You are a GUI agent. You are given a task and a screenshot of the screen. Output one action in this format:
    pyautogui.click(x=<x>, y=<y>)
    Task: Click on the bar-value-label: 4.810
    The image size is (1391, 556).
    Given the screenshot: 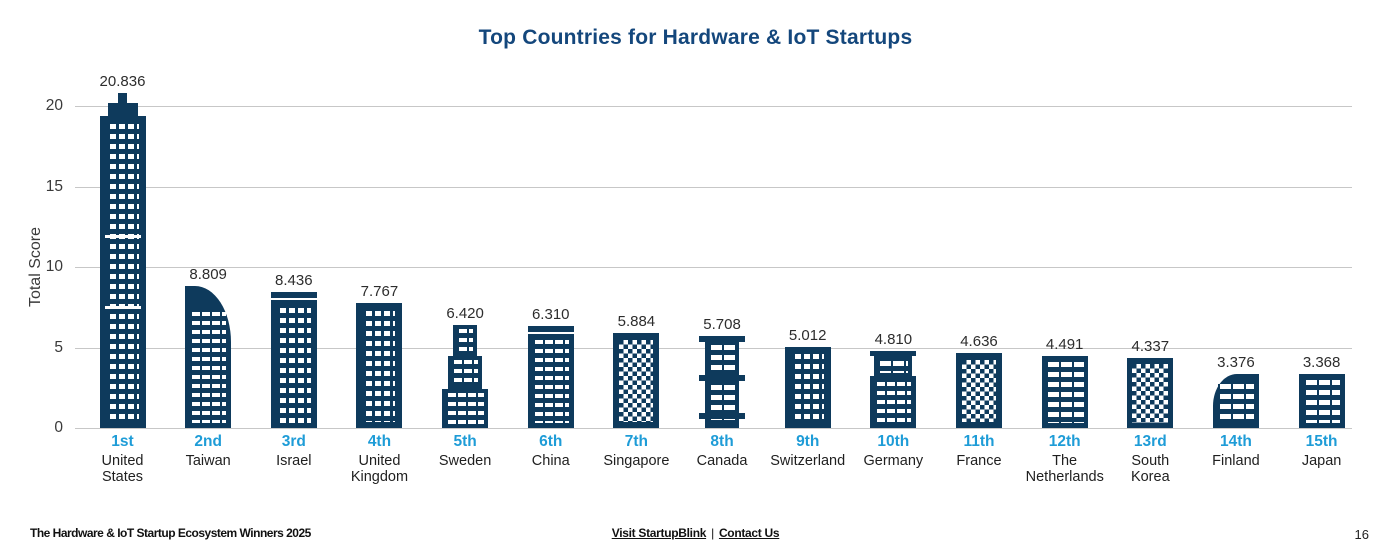 What is the action you would take?
    pyautogui.click(x=893, y=339)
    